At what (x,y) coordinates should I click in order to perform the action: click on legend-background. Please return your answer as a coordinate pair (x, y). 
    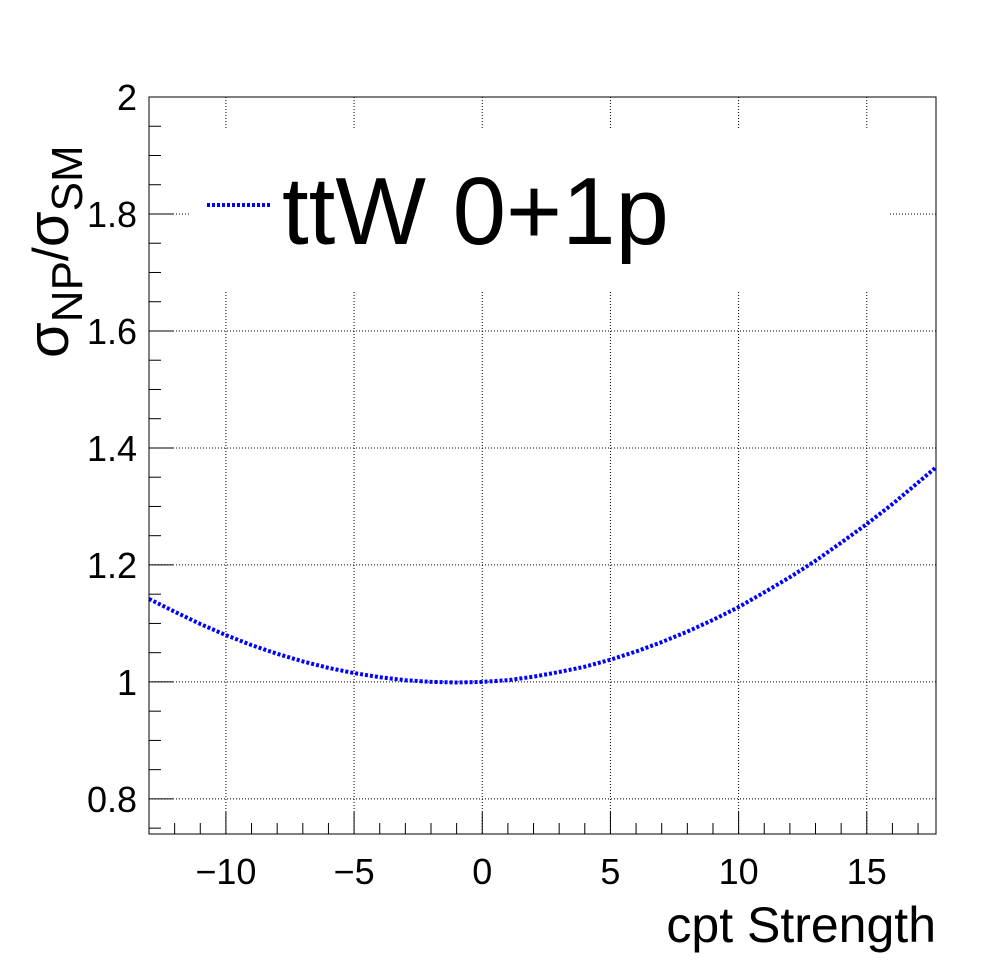
    Looking at the image, I should click on (540, 209).